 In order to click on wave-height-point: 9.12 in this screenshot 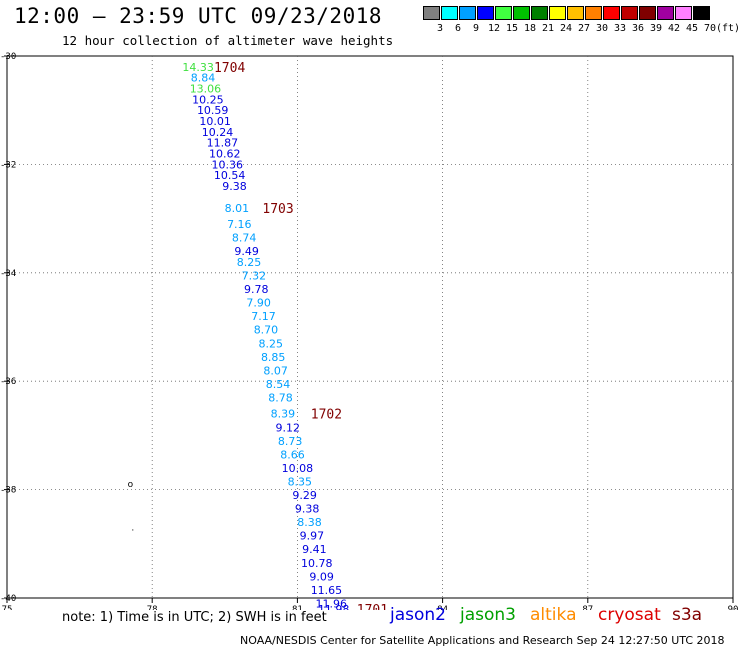, I will do `click(287, 427)`.